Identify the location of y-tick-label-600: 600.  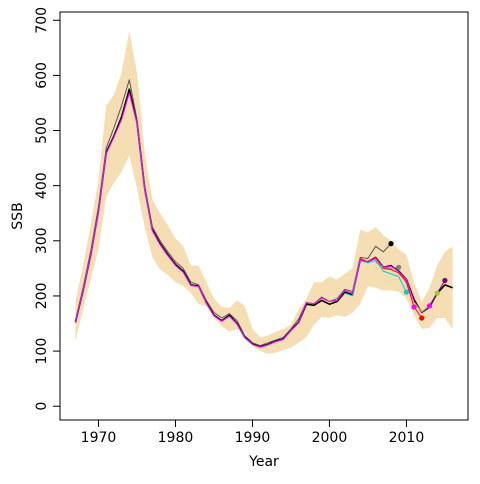
(42, 75).